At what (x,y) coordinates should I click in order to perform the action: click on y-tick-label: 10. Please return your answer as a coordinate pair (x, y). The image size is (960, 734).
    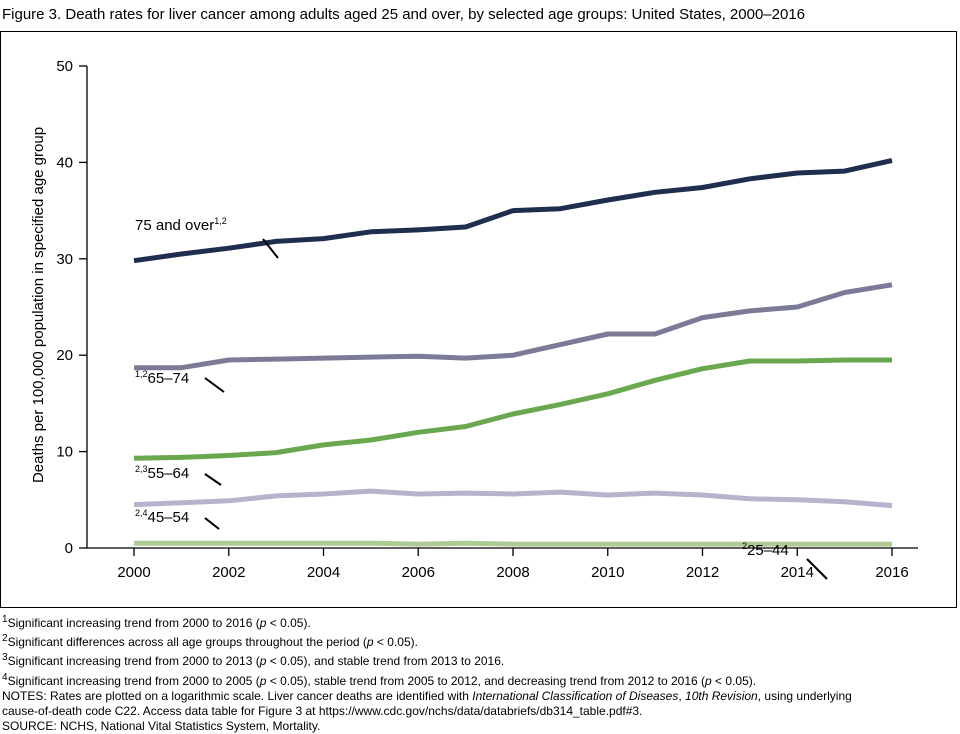
    Looking at the image, I should click on (64, 452).